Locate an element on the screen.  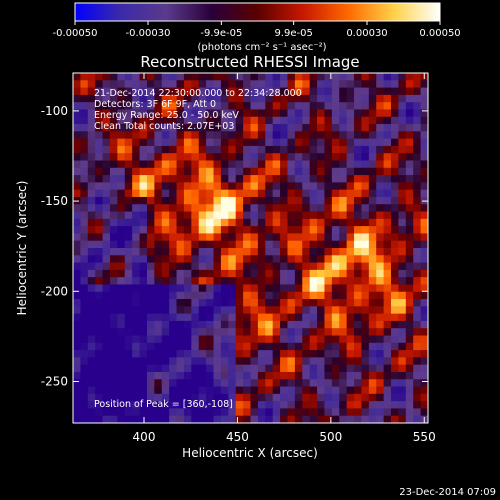
x-axis-label: Heliocentric X (arcsec) is located at coordinates (250, 453).